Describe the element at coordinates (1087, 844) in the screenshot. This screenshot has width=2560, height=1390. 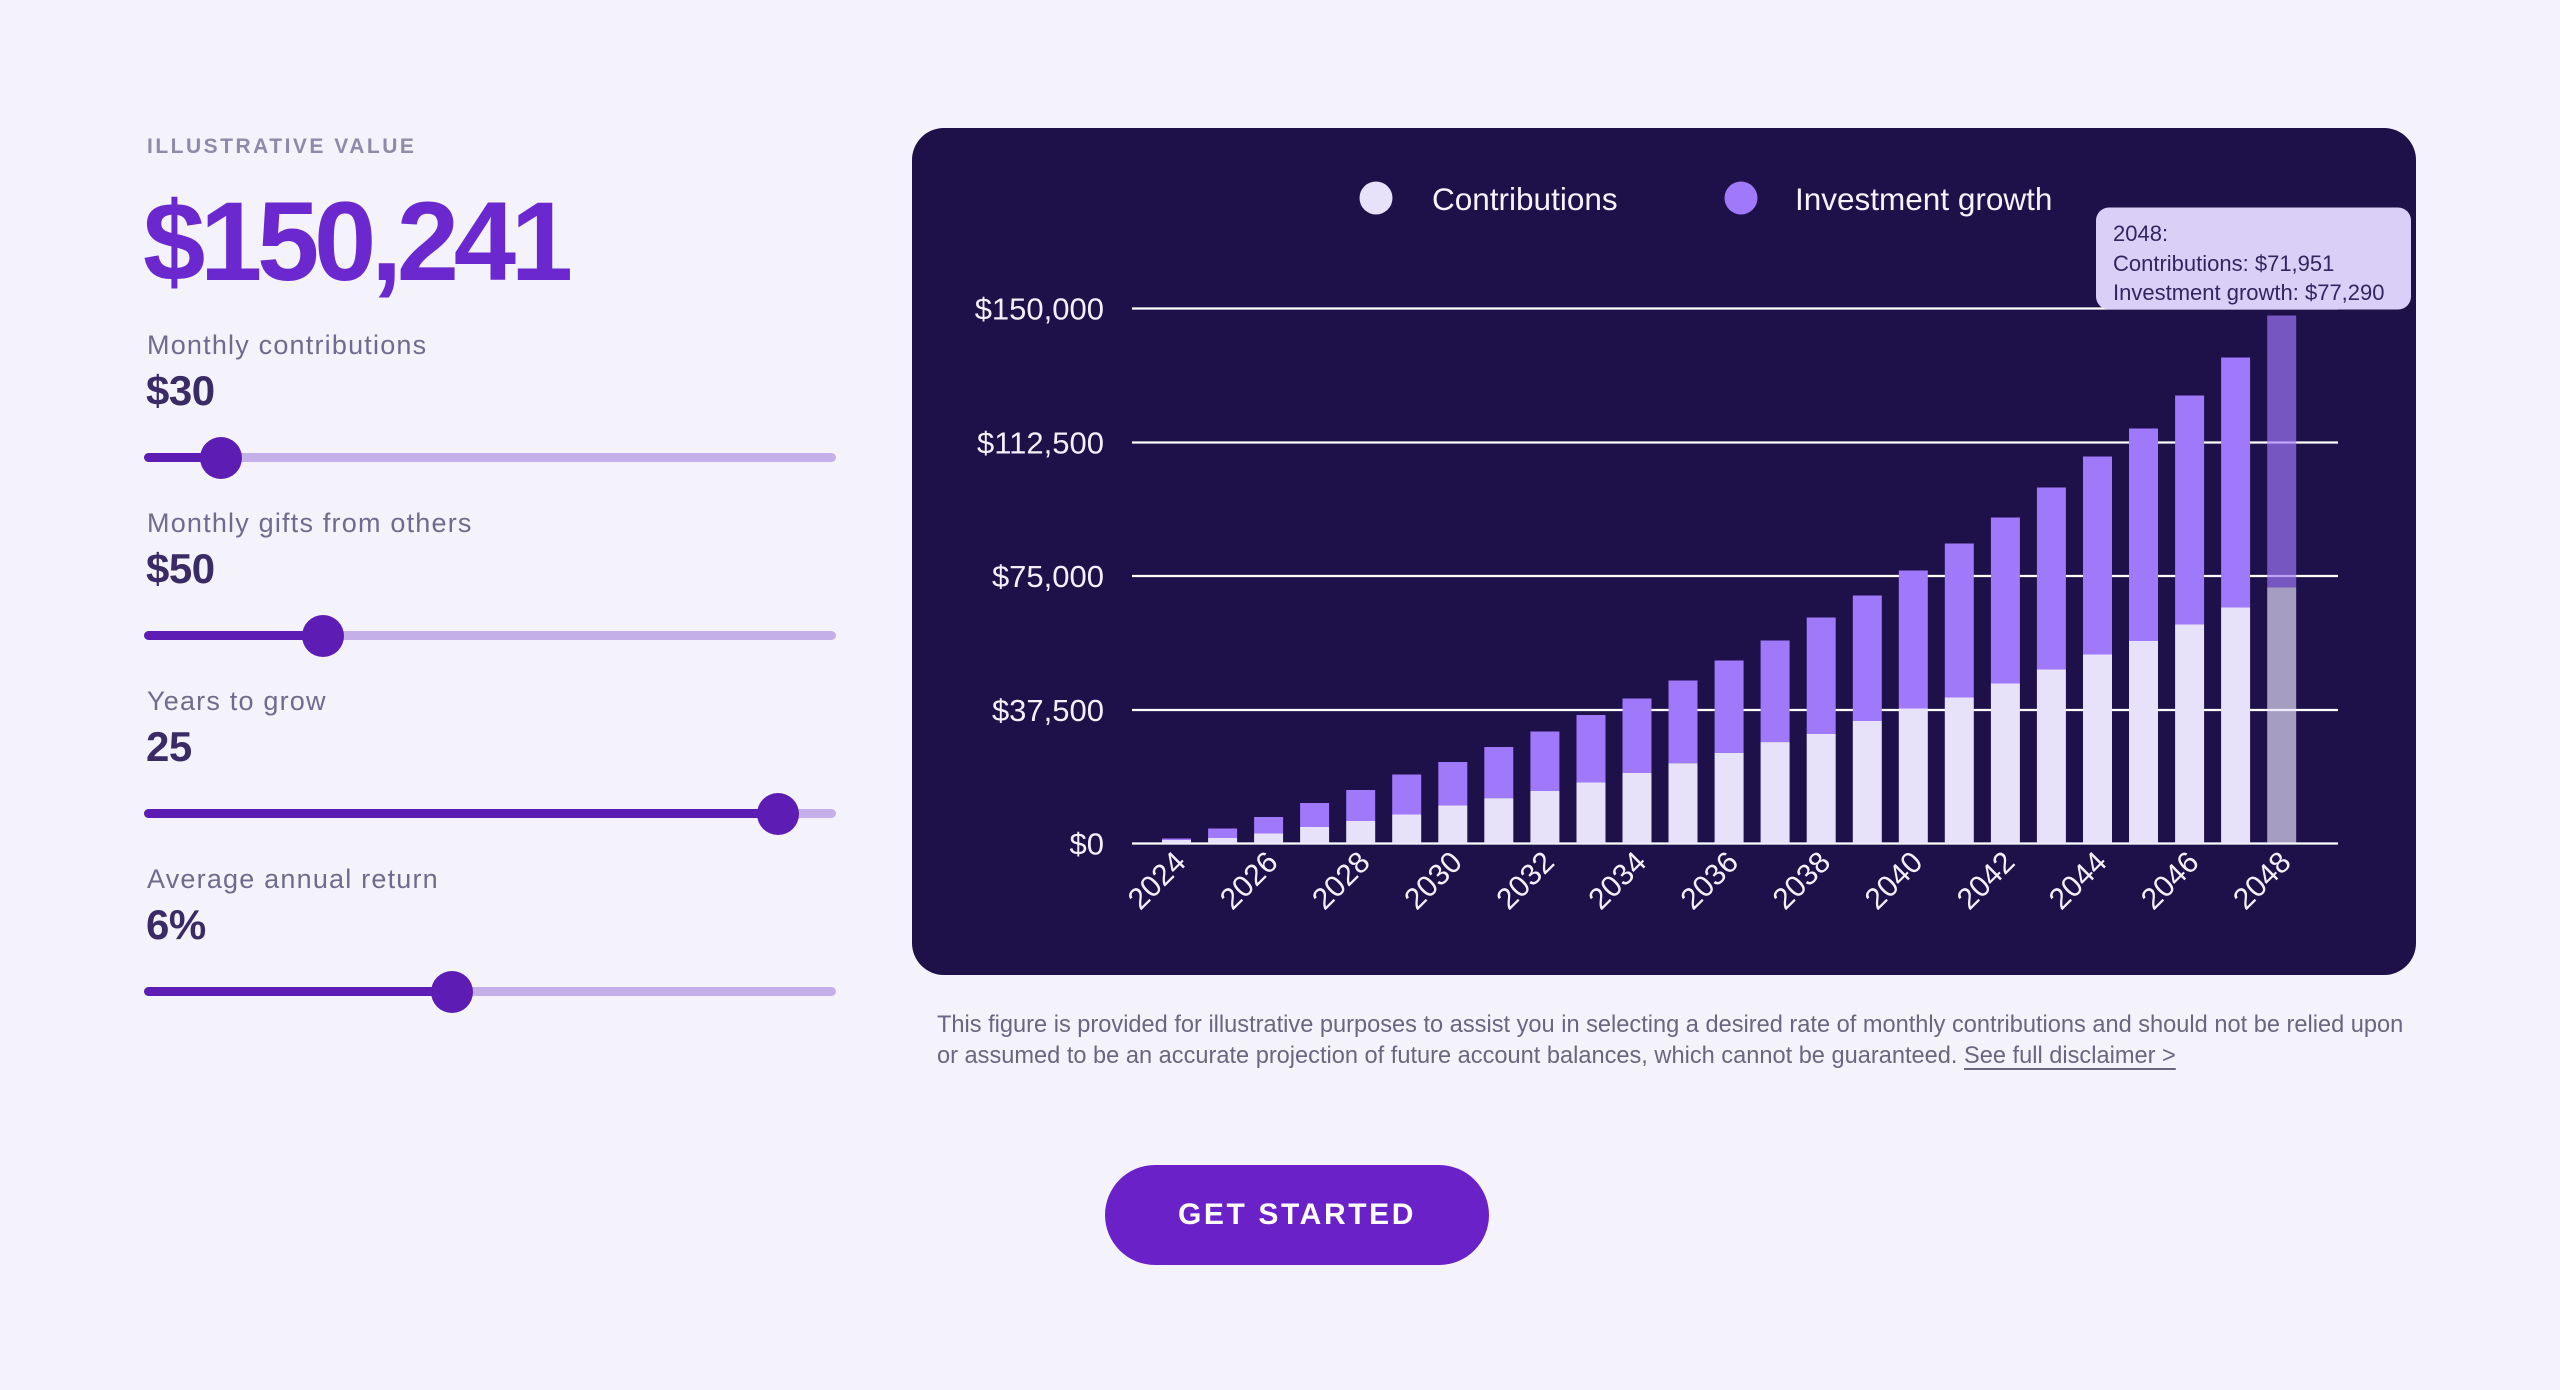
I see `svg-text: $0` at that location.